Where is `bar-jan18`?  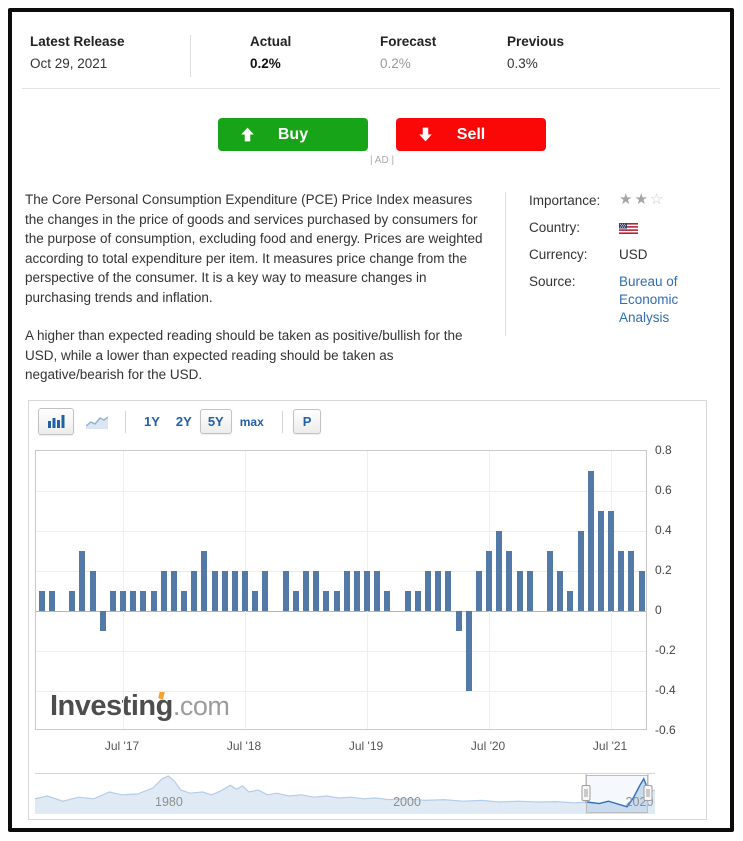 bar-jan18 is located at coordinates (184, 601).